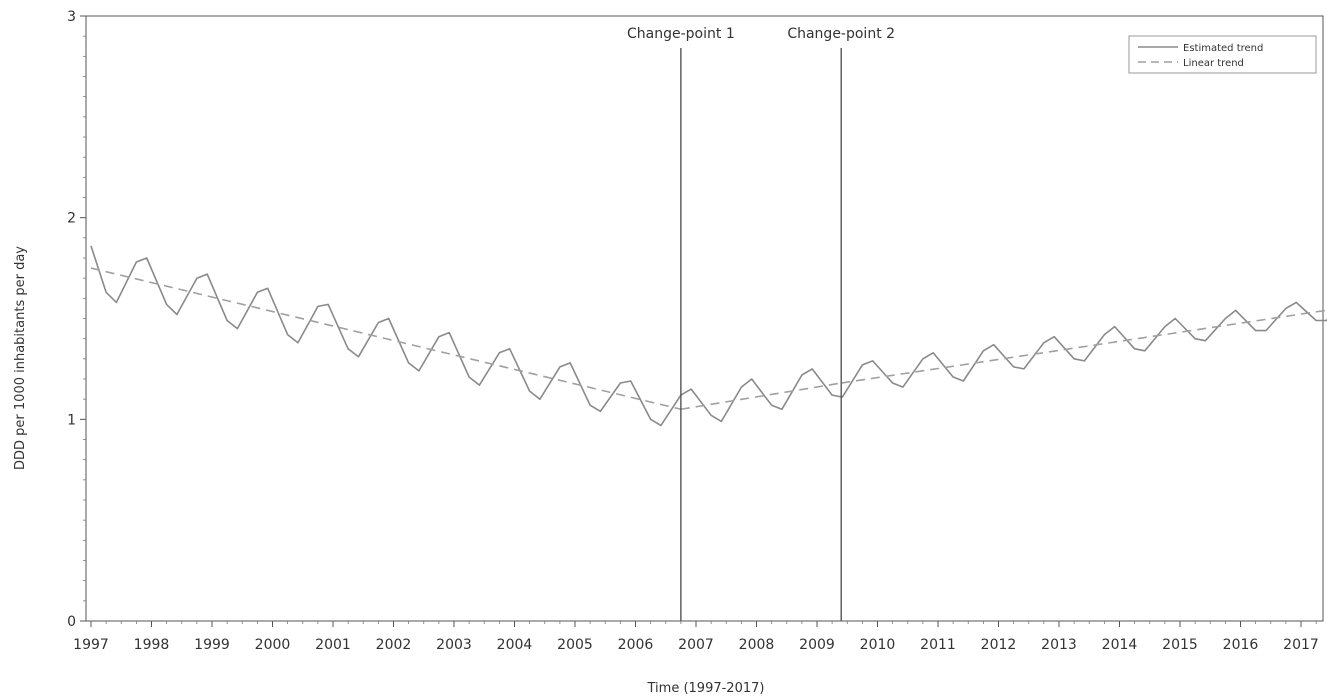  What do you see at coordinates (1180, 645) in the screenshot?
I see `x-tick-label-2015: 2015` at bounding box center [1180, 645].